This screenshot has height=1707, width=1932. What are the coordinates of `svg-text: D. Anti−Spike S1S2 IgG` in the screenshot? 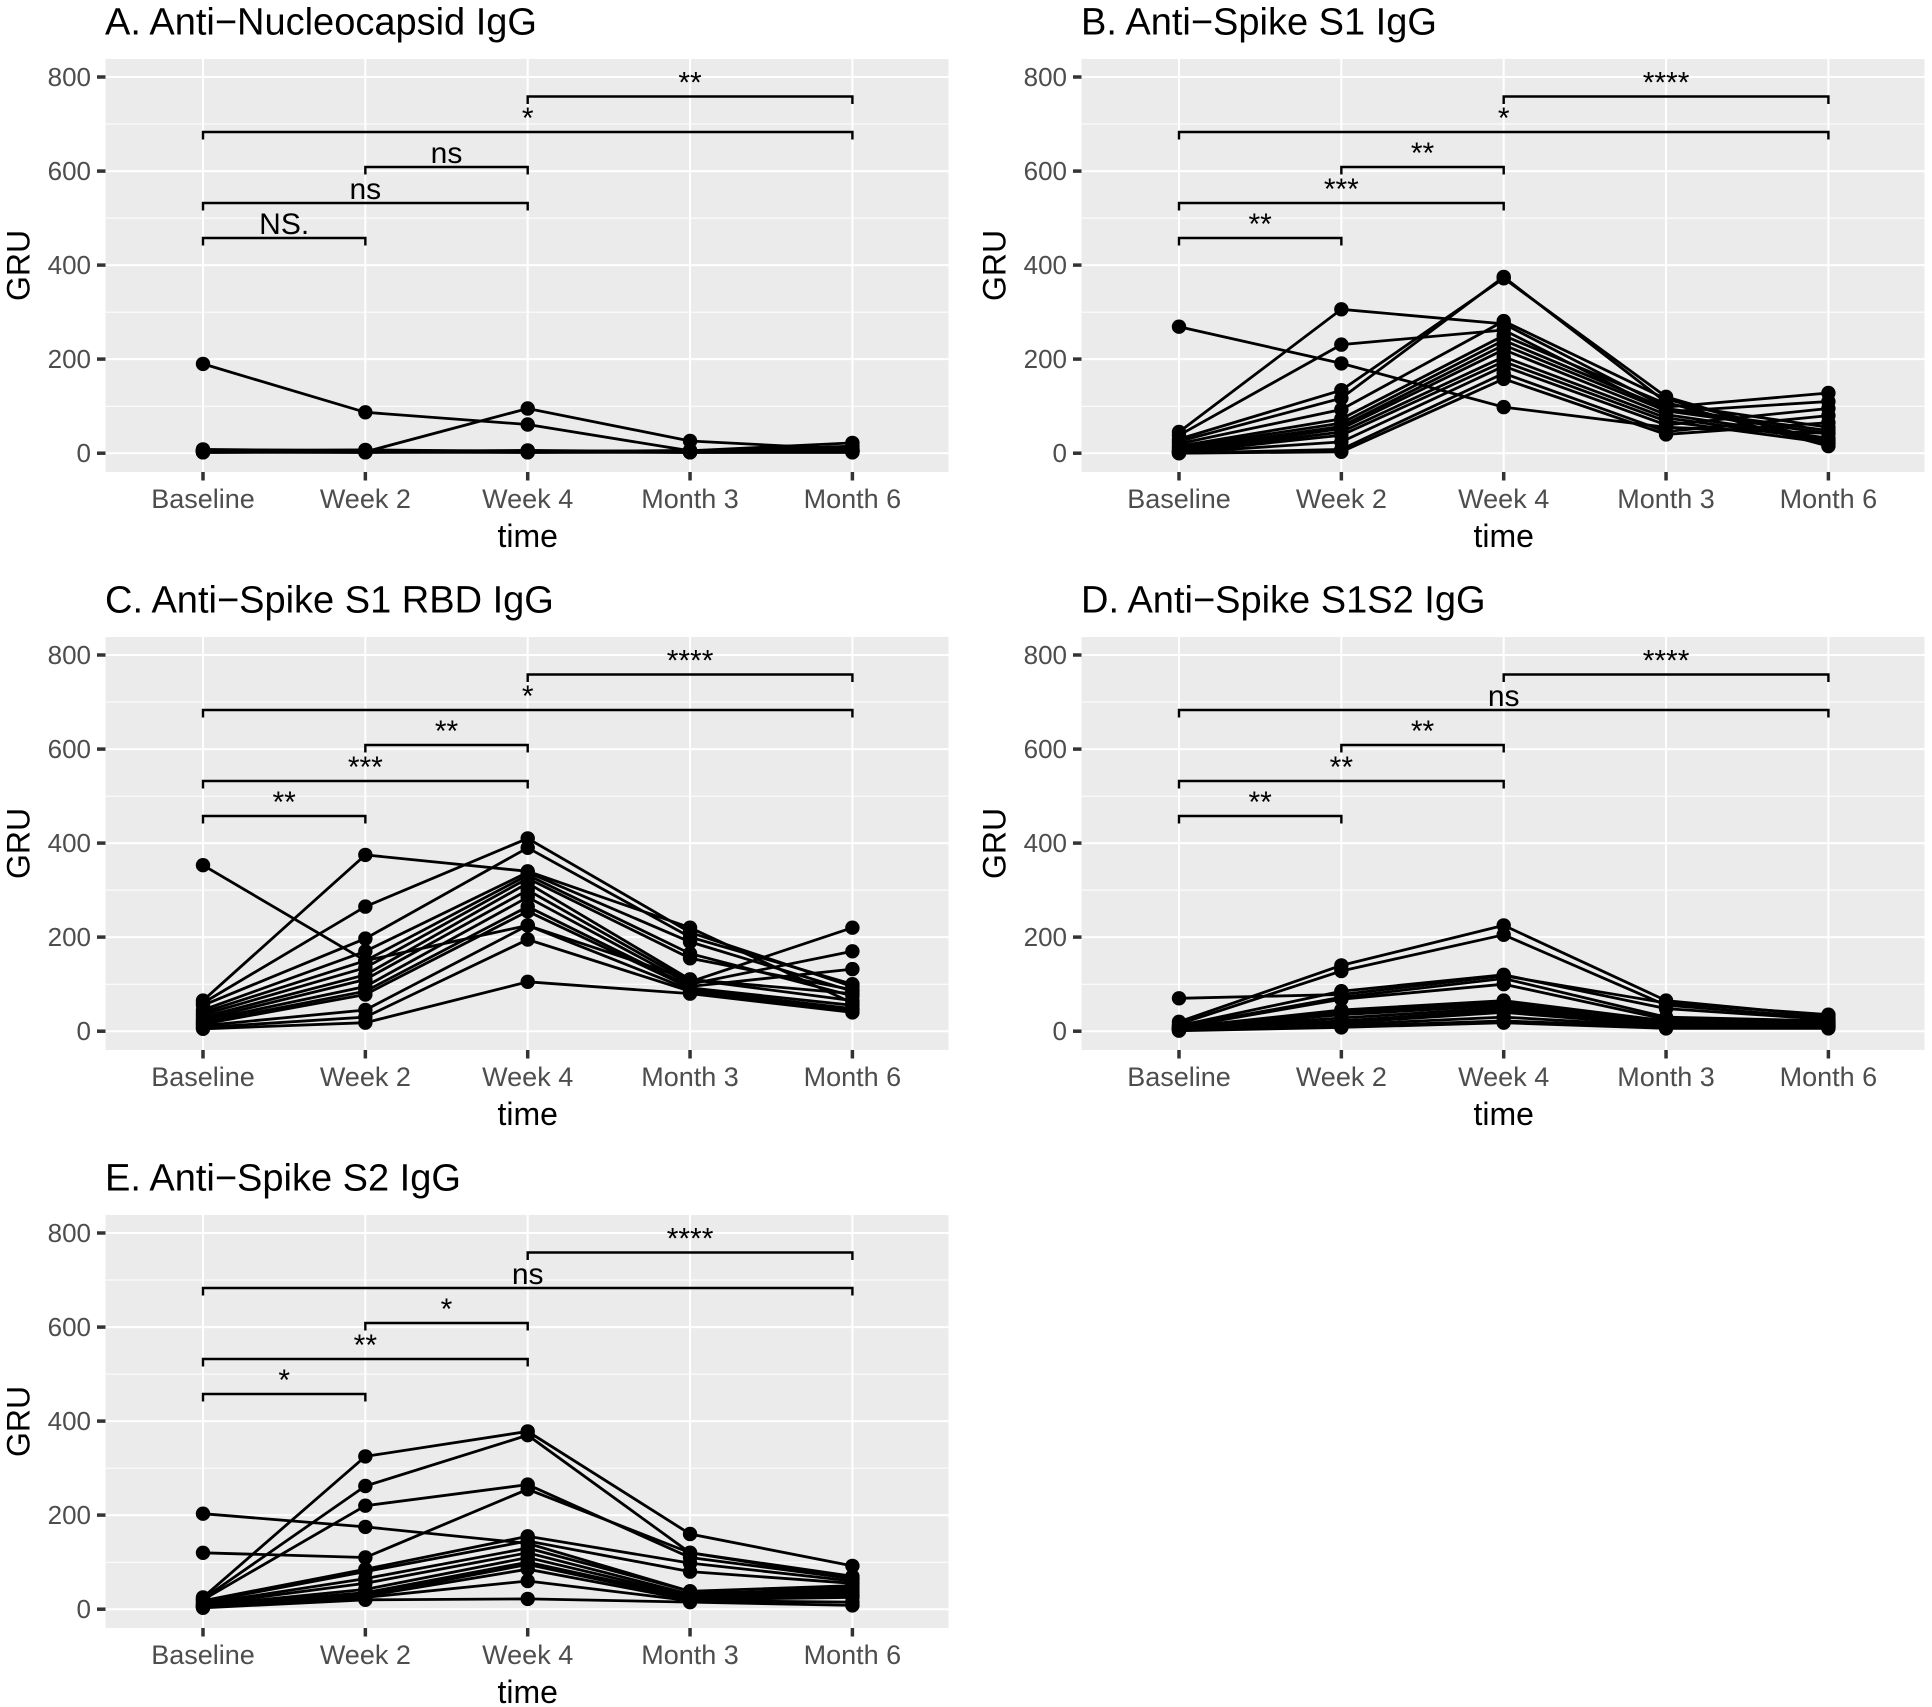 It's located at (1283, 601).